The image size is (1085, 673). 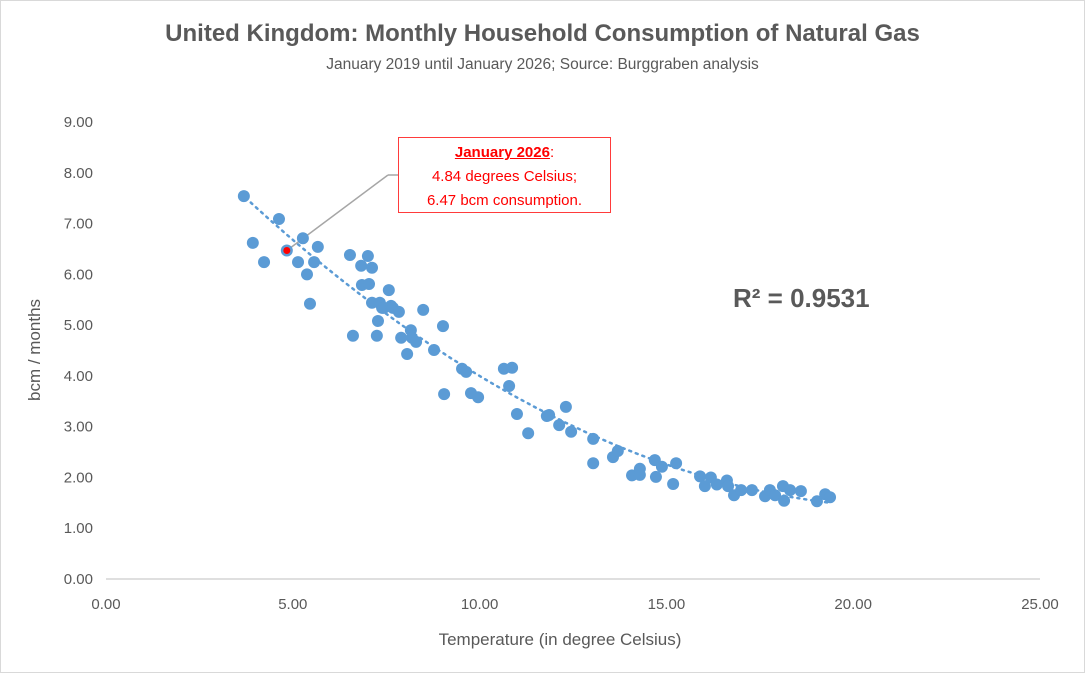 What do you see at coordinates (801, 298) in the screenshot?
I see `r-squared-label: R² = 0.9531` at bounding box center [801, 298].